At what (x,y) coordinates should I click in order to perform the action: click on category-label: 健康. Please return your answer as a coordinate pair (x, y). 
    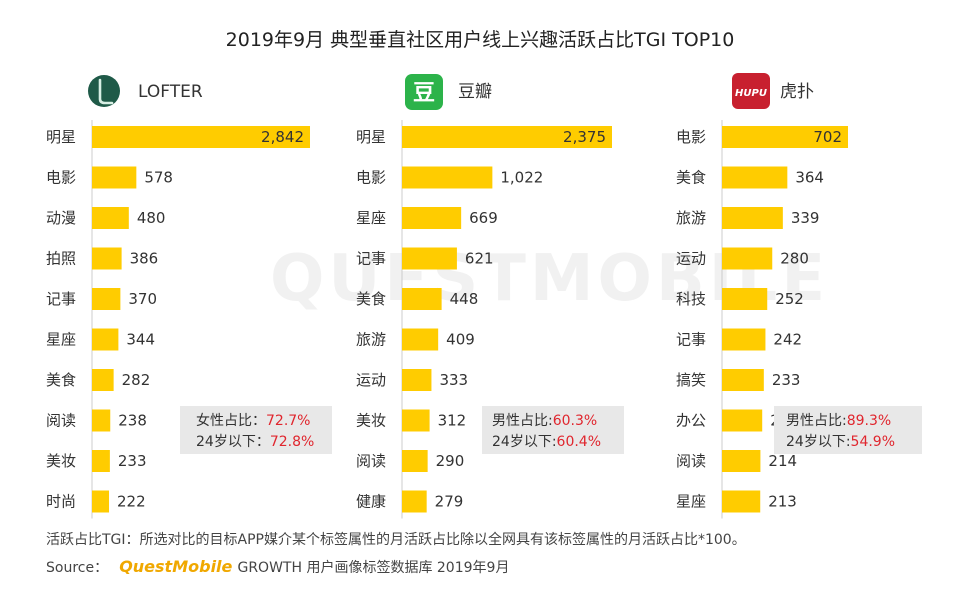
    Looking at the image, I should click on (371, 502).